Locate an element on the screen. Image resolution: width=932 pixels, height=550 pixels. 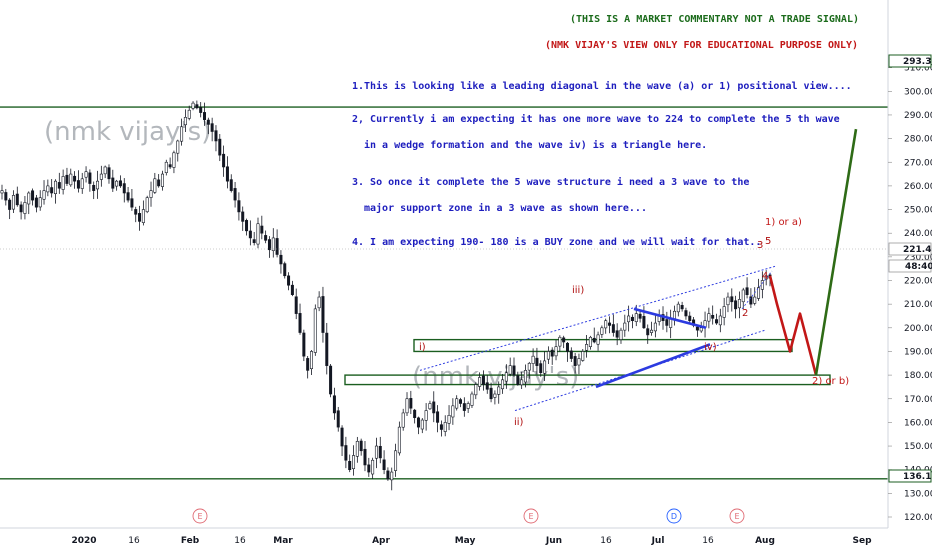
badge-bottom-level: 136.15 is located at coordinates (910, 476).